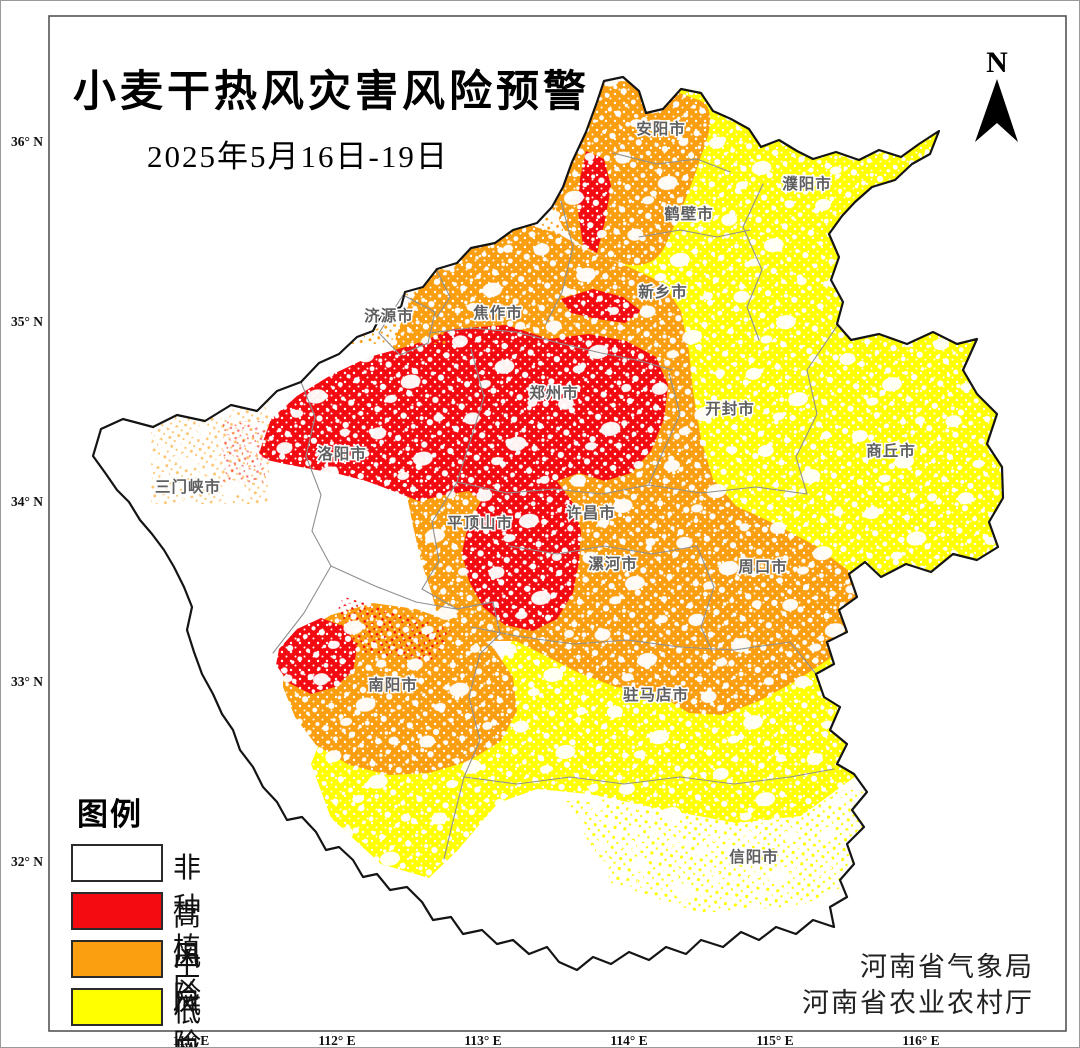  What do you see at coordinates (997, 62) in the screenshot?
I see `north-arrow-label: N` at bounding box center [997, 62].